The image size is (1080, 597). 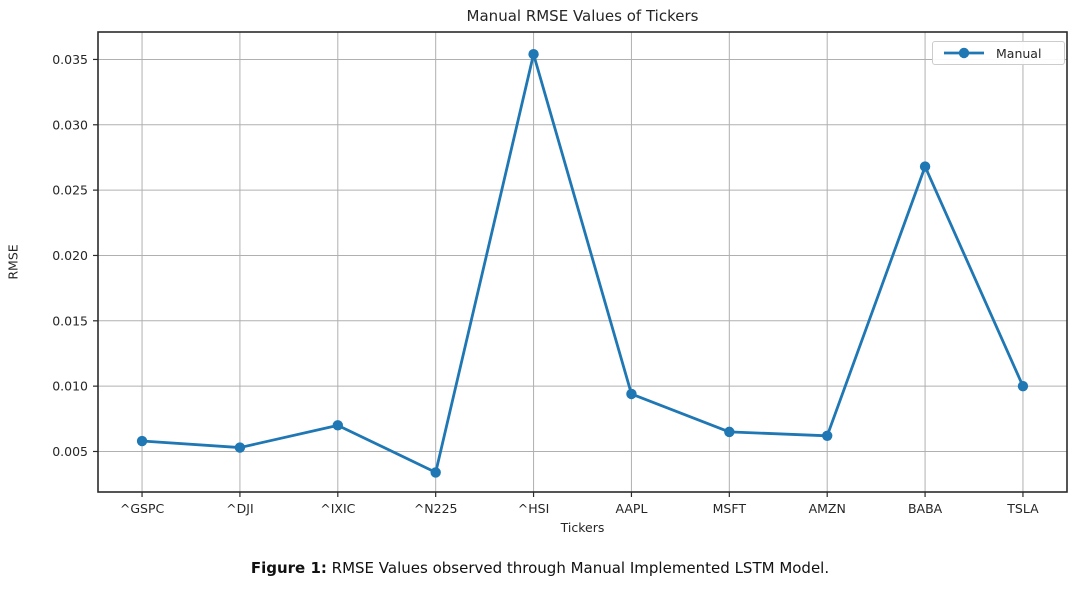 I want to click on x-tick-label: BABA, so click(x=925, y=508).